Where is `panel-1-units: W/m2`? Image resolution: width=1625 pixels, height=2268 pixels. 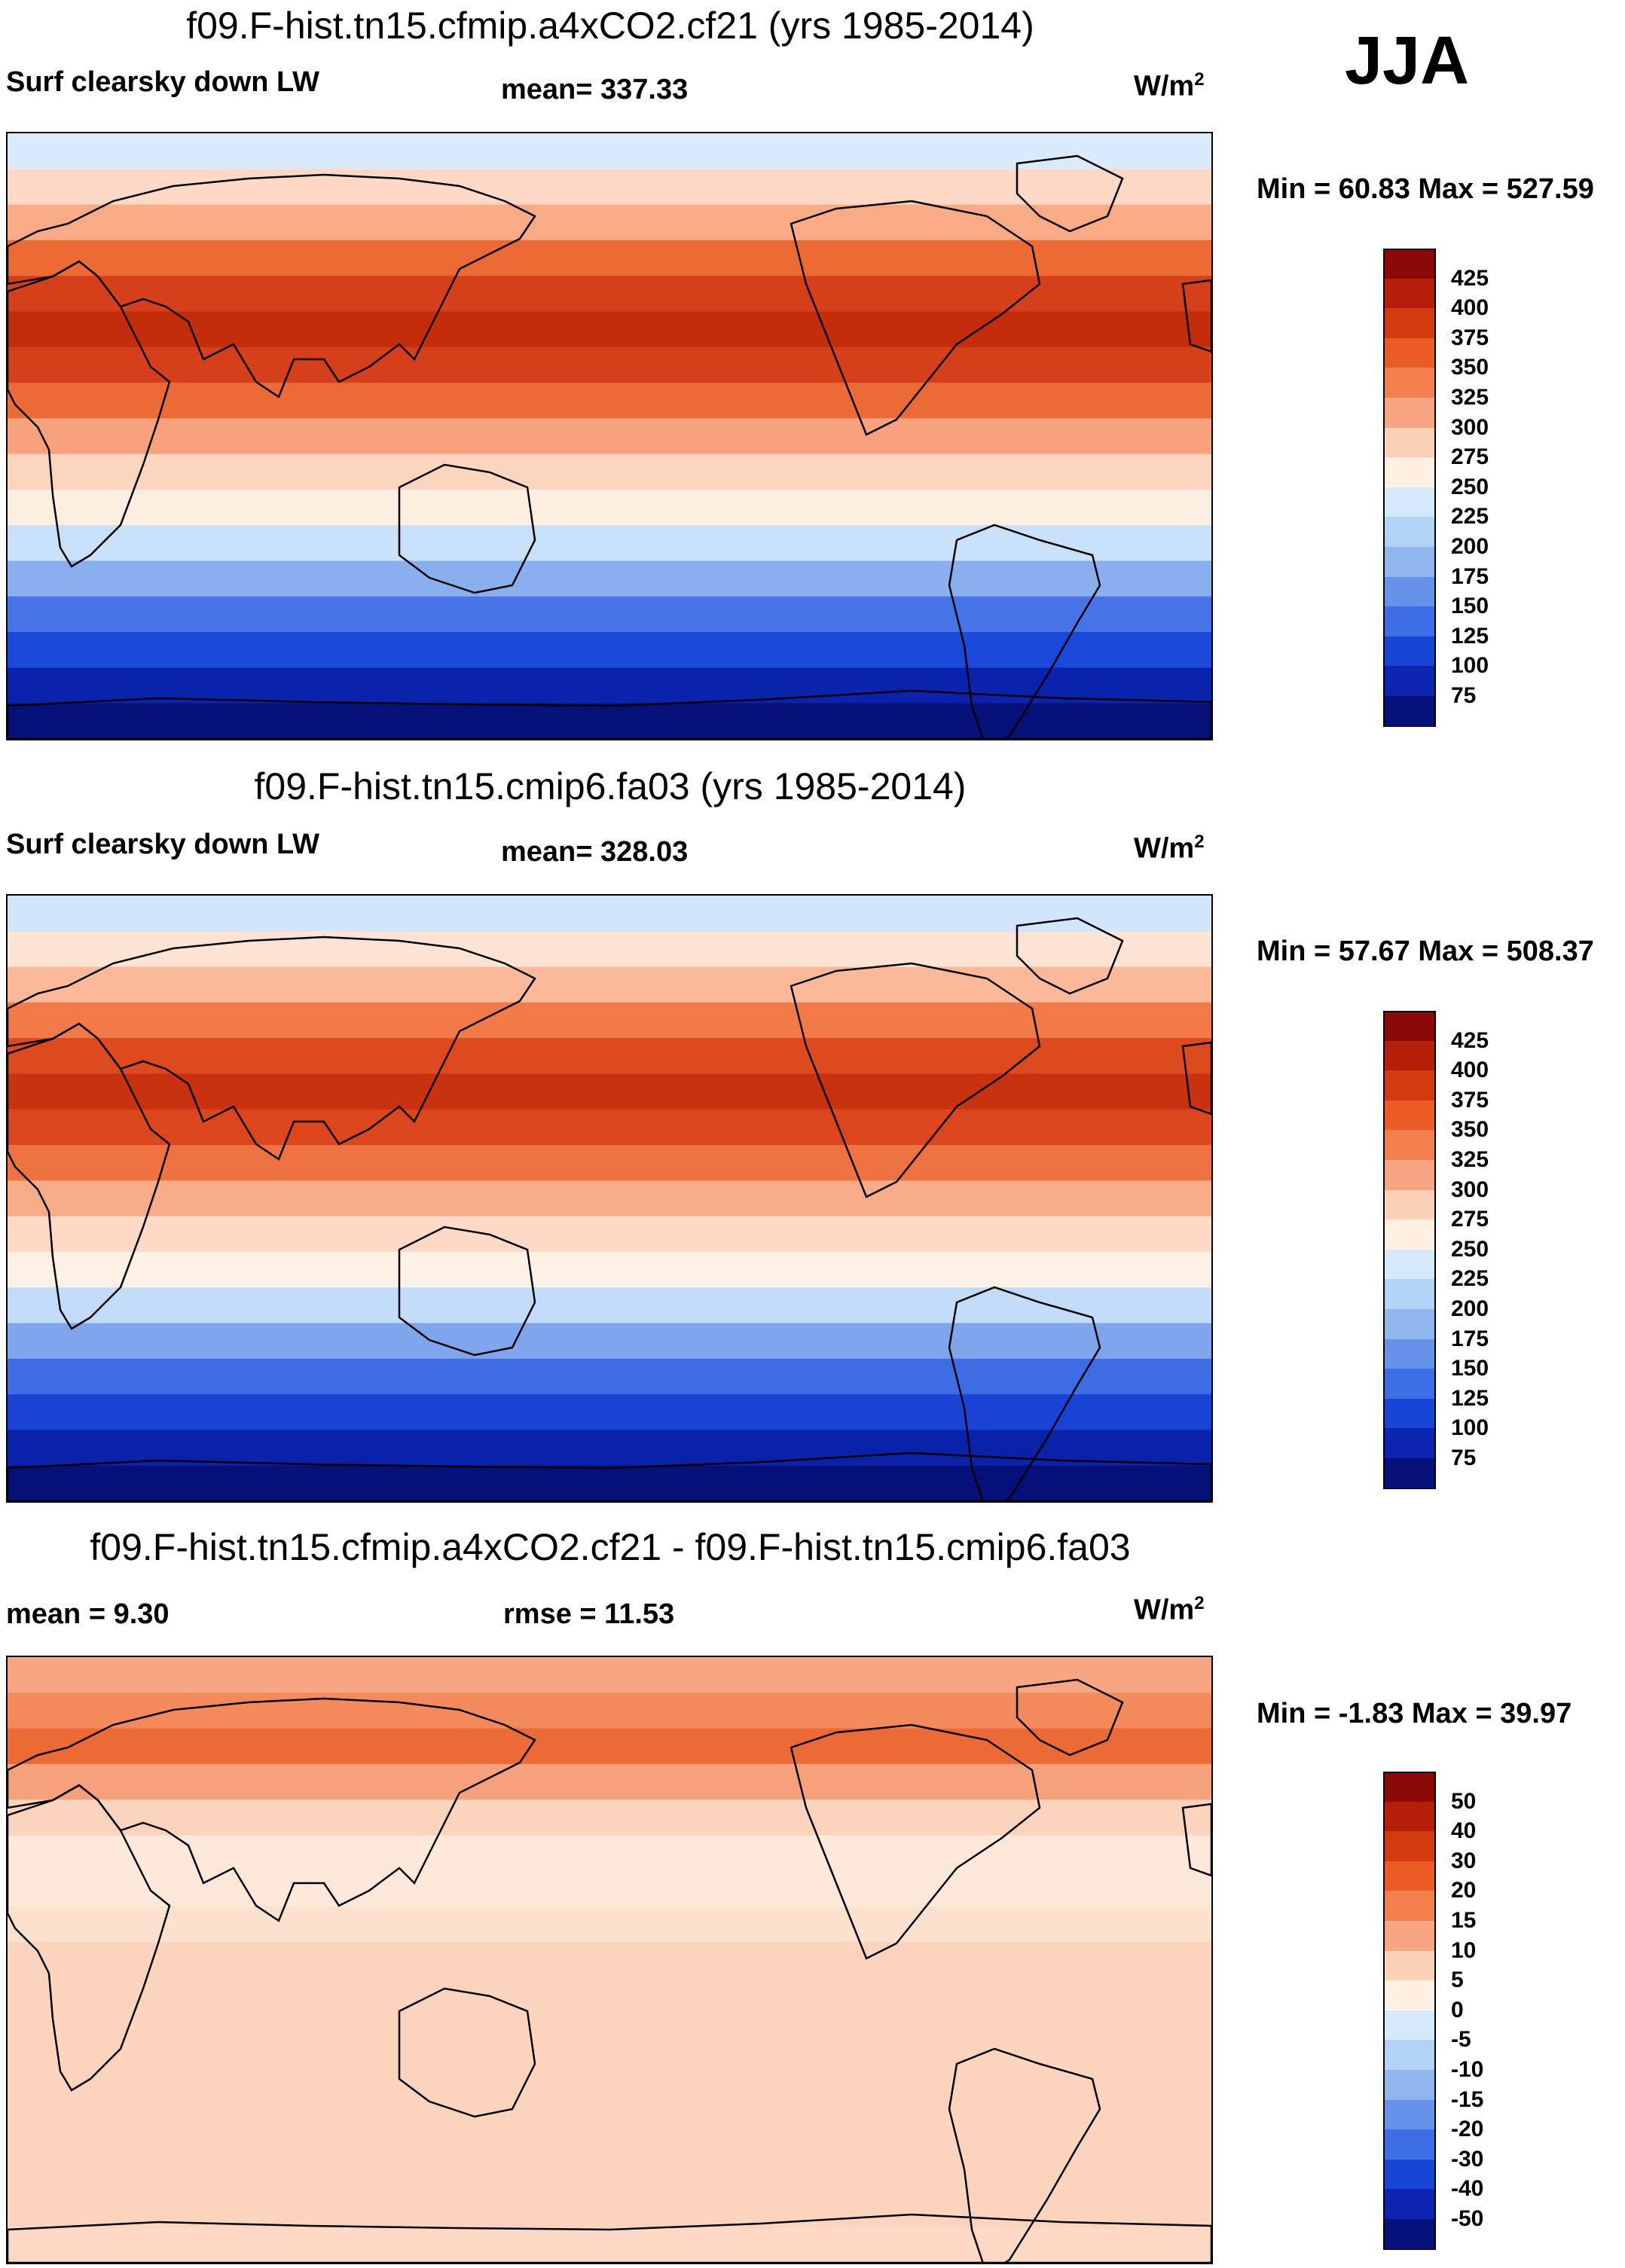
panel-1-units: W/m2 is located at coordinates (1169, 86).